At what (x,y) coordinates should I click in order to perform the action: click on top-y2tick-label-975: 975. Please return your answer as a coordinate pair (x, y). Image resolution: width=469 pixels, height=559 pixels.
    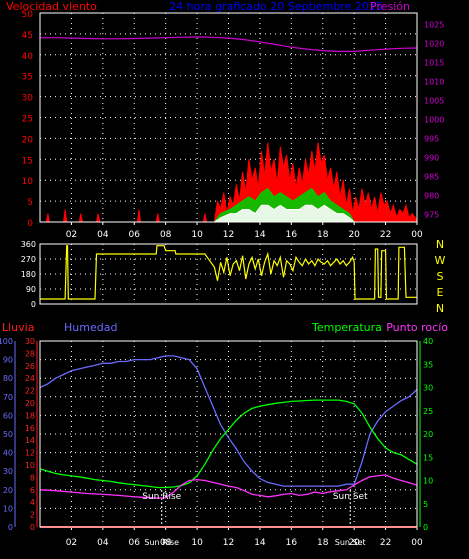
    Looking at the image, I should click on (431, 214).